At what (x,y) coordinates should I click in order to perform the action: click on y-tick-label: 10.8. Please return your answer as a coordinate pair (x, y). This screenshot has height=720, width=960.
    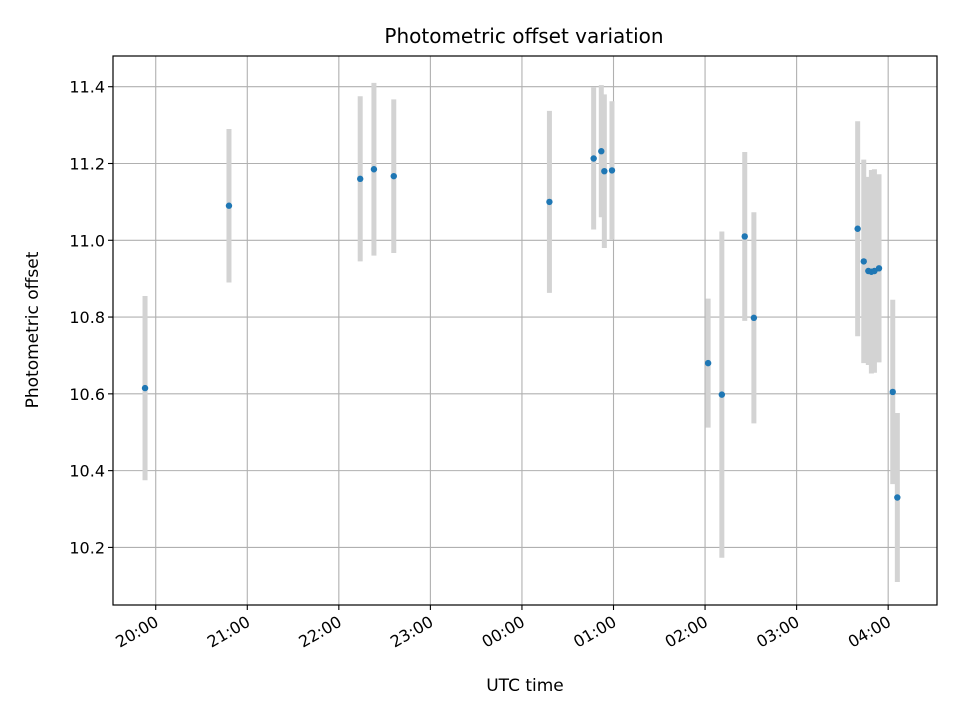
    Looking at the image, I should click on (87, 317).